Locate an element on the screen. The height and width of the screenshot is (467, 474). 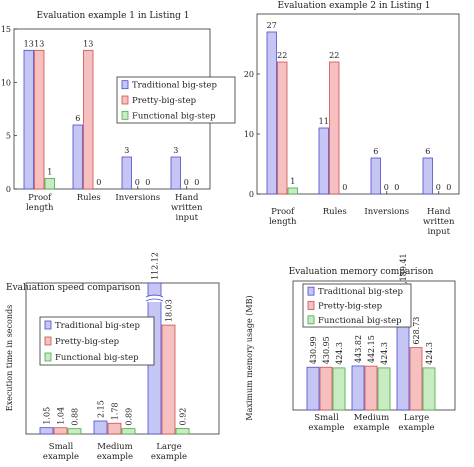
data-label: 1.04 is located at coordinates (61, 416).